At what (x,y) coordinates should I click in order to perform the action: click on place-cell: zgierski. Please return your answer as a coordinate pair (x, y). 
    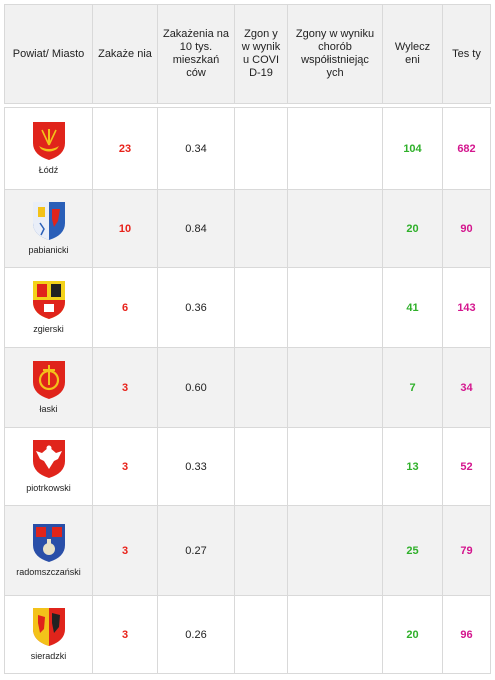
    Looking at the image, I should click on (48, 307).